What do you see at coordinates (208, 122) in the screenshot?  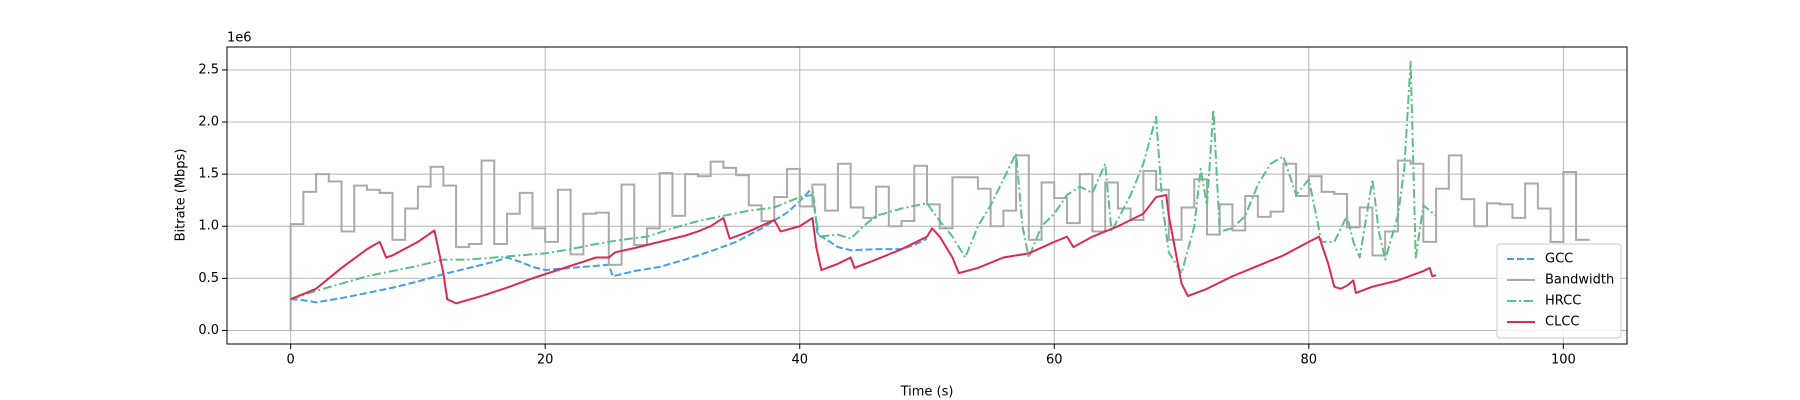 I see `y-tick-label: 2.0` at bounding box center [208, 122].